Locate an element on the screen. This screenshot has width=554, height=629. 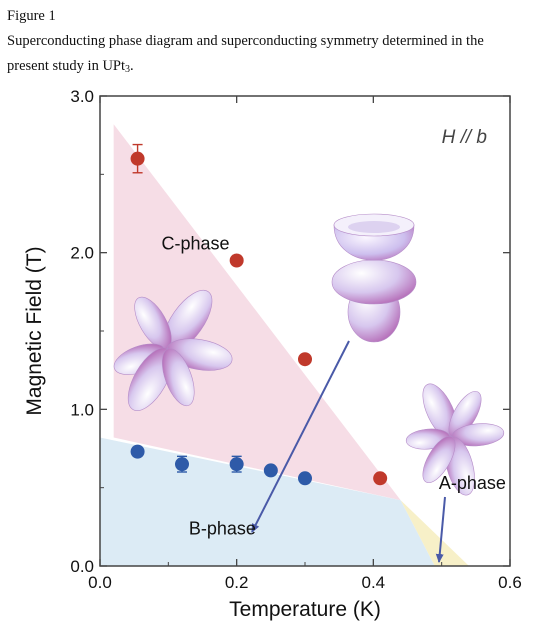
phase-label: C-phase is located at coordinates (196, 244).